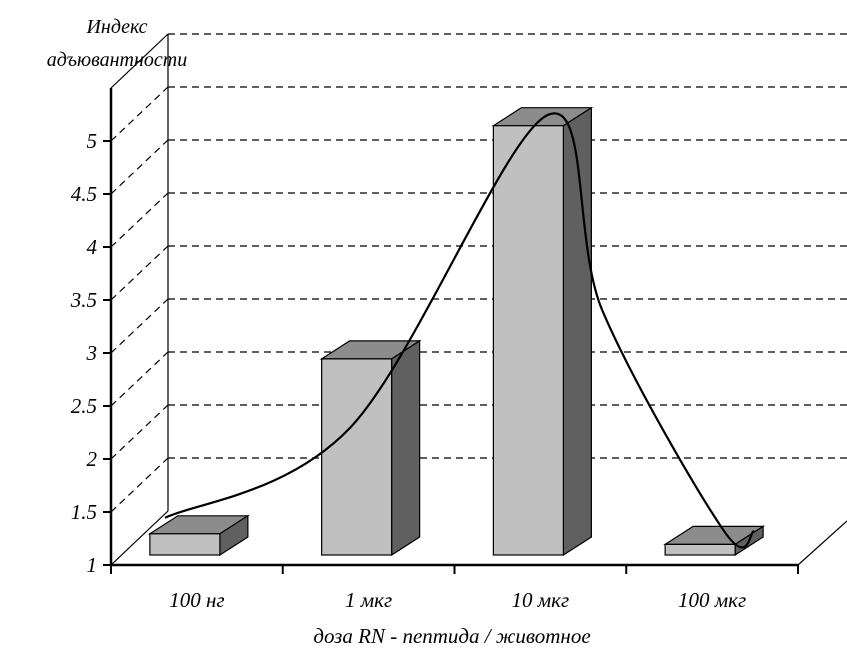 The image size is (847, 654). I want to click on x-tick-label: 100 мкг, so click(712, 600).